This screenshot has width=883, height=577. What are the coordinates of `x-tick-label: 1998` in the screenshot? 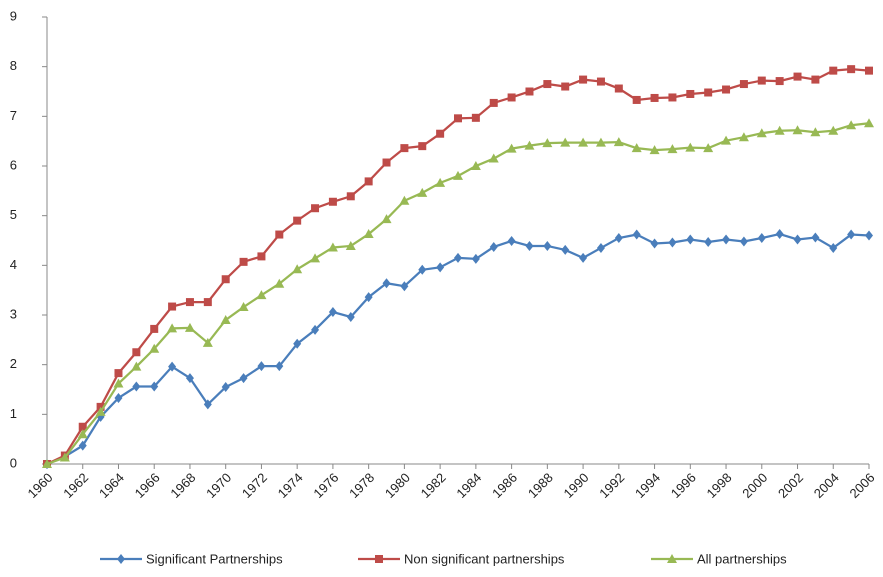 It's located at (719, 485).